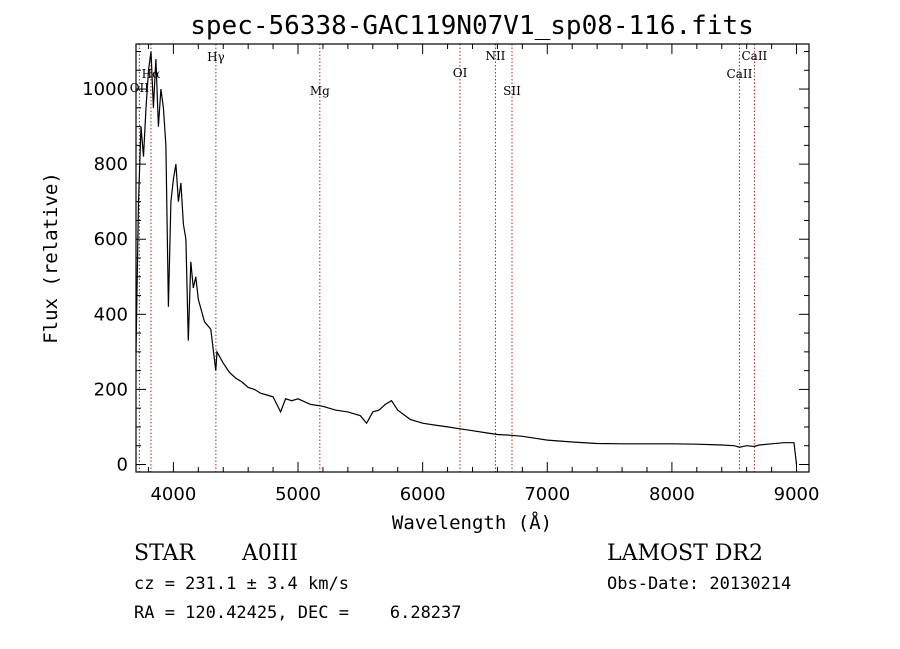  Describe the element at coordinates (472, 522) in the screenshot. I see `x-axis-label: Wavelength (Å)` at that location.